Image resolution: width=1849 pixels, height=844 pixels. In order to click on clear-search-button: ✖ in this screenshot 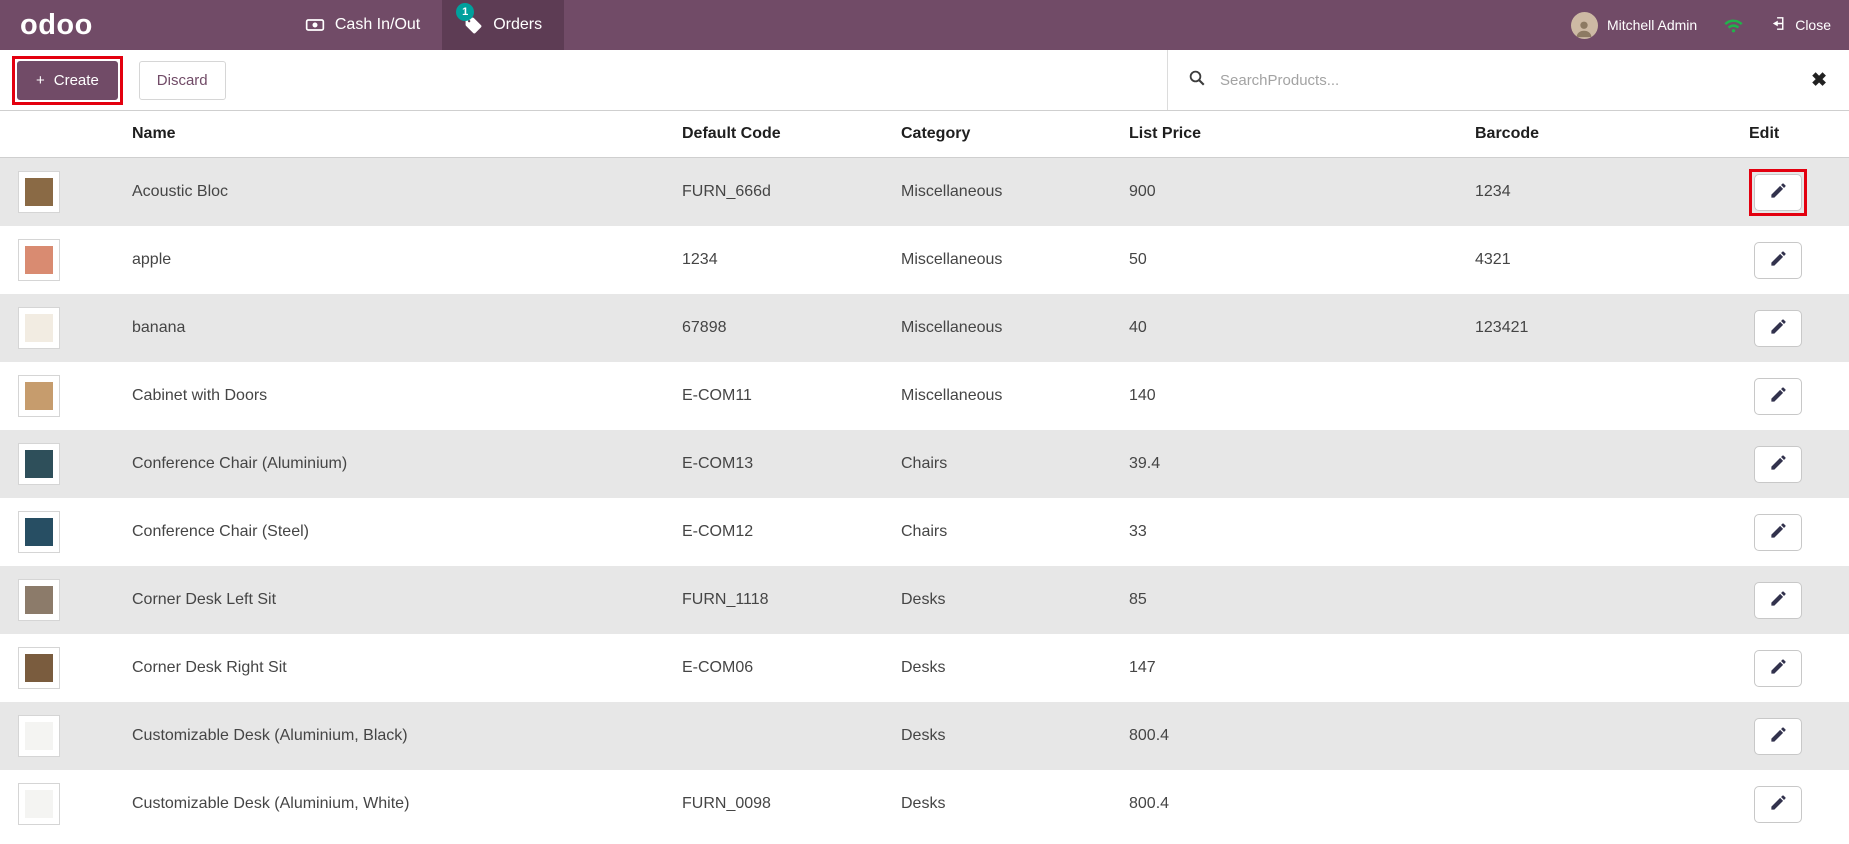, I will do `click(1819, 80)`.